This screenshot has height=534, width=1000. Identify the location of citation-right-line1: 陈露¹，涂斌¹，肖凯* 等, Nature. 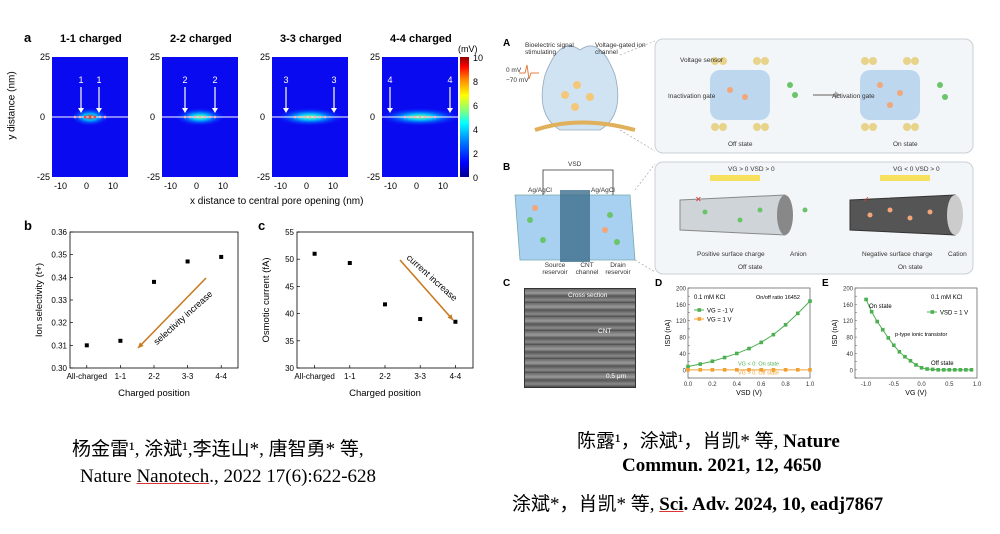
(708, 439).